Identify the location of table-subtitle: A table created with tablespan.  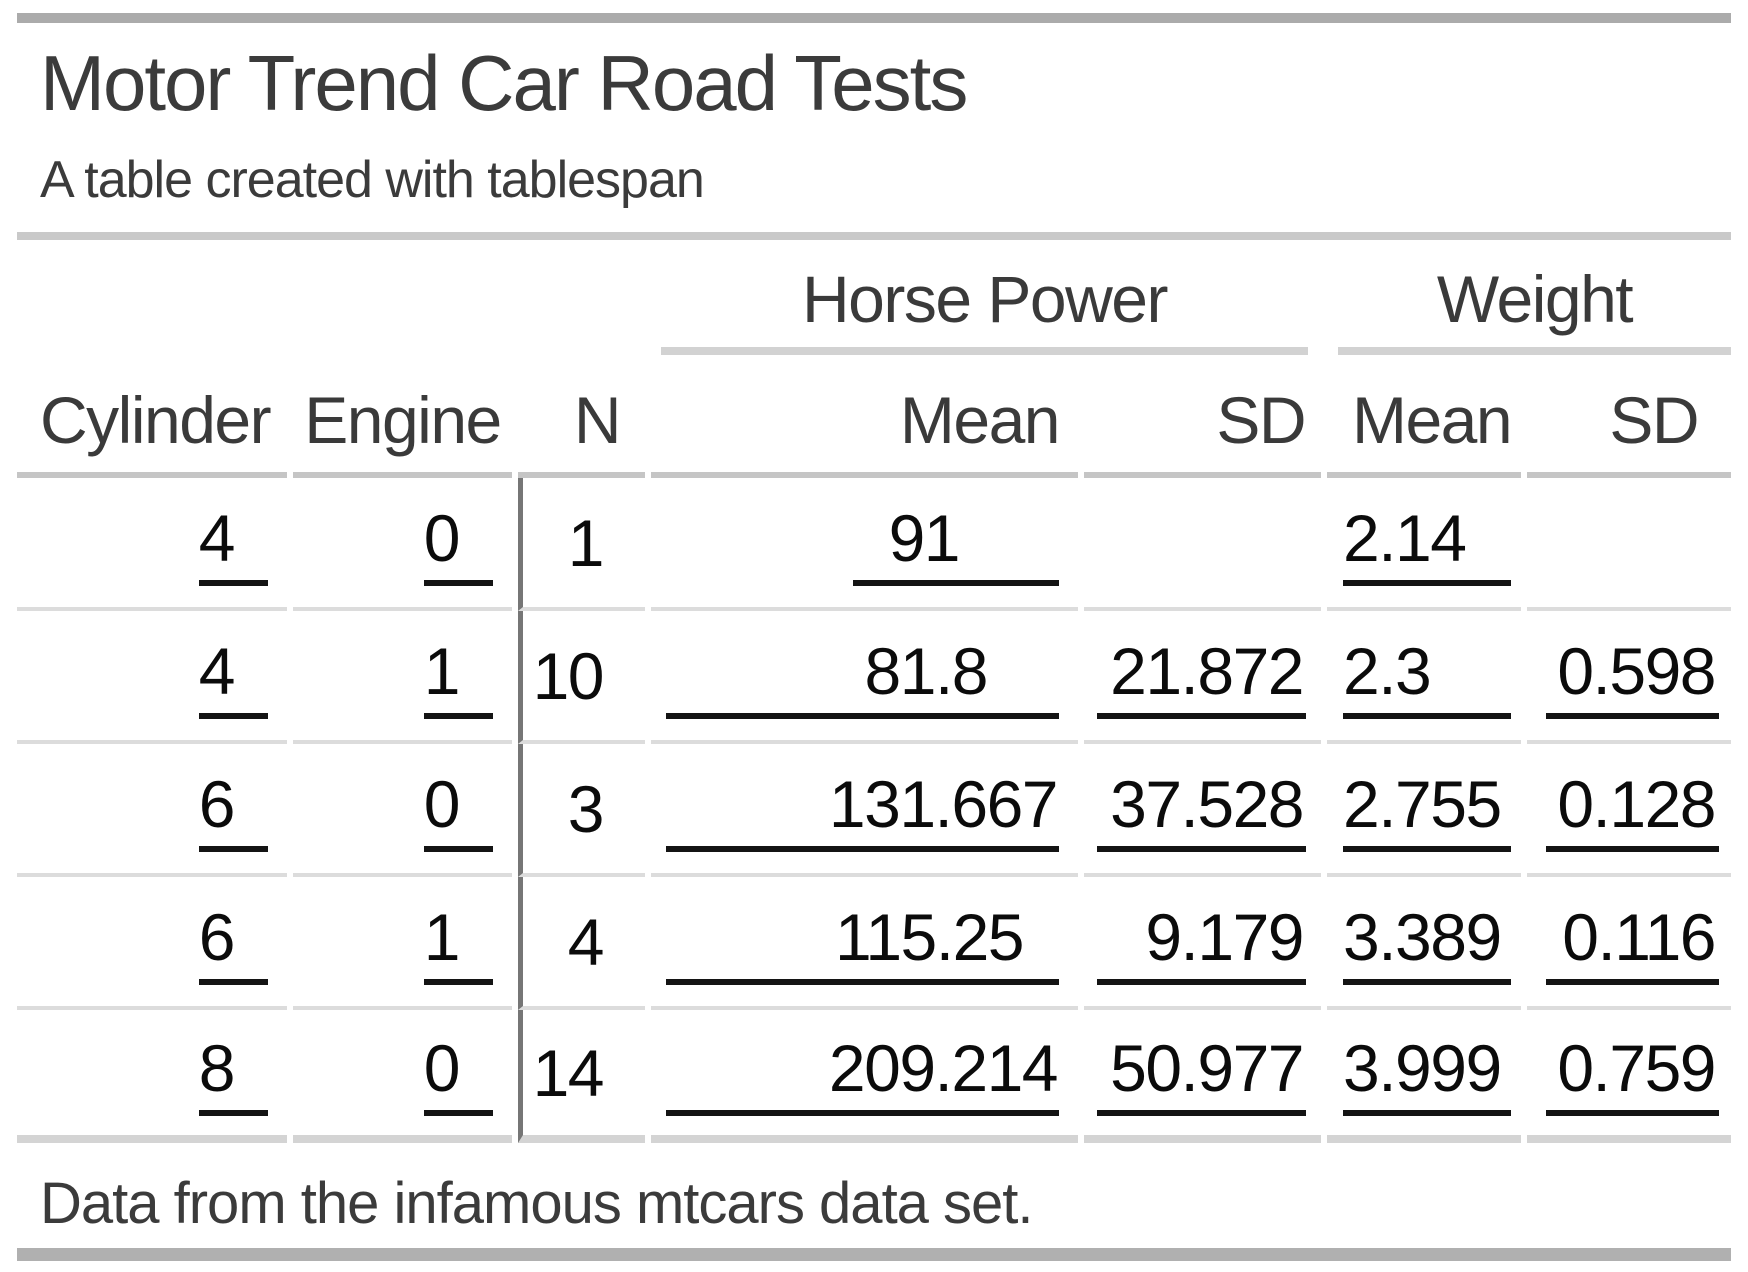
(372, 180).